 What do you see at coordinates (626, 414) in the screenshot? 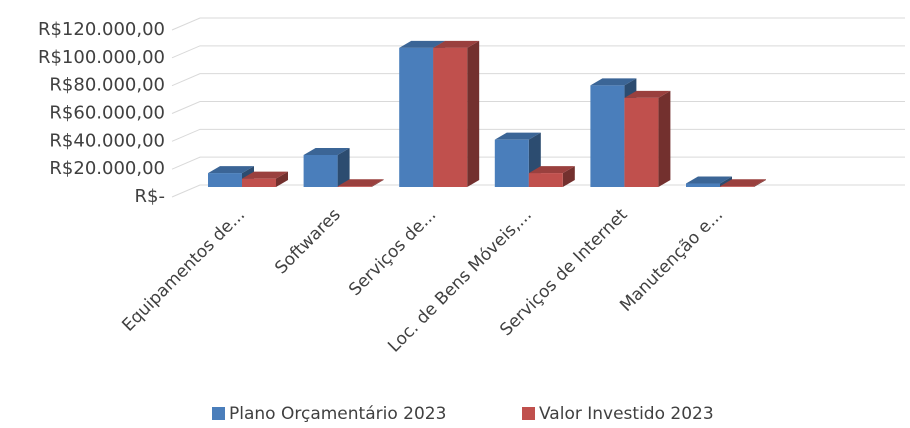
I see `legend-label: Valor Investido 2023` at bounding box center [626, 414].